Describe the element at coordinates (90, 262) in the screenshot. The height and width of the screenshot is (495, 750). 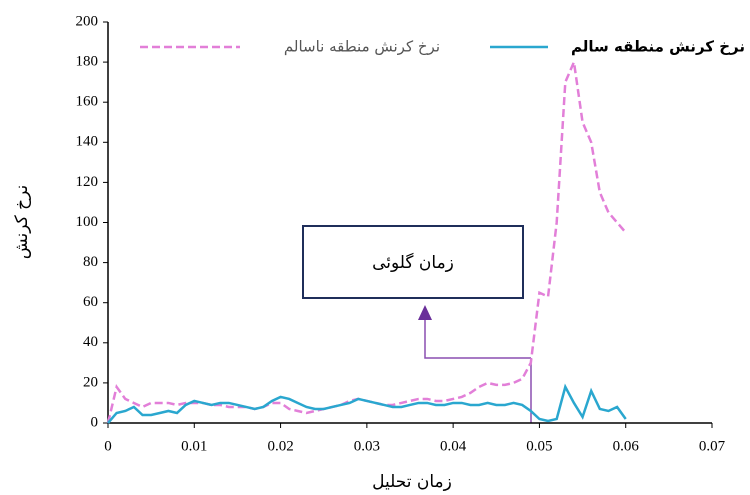
I see `y-tick-label: 80` at that location.